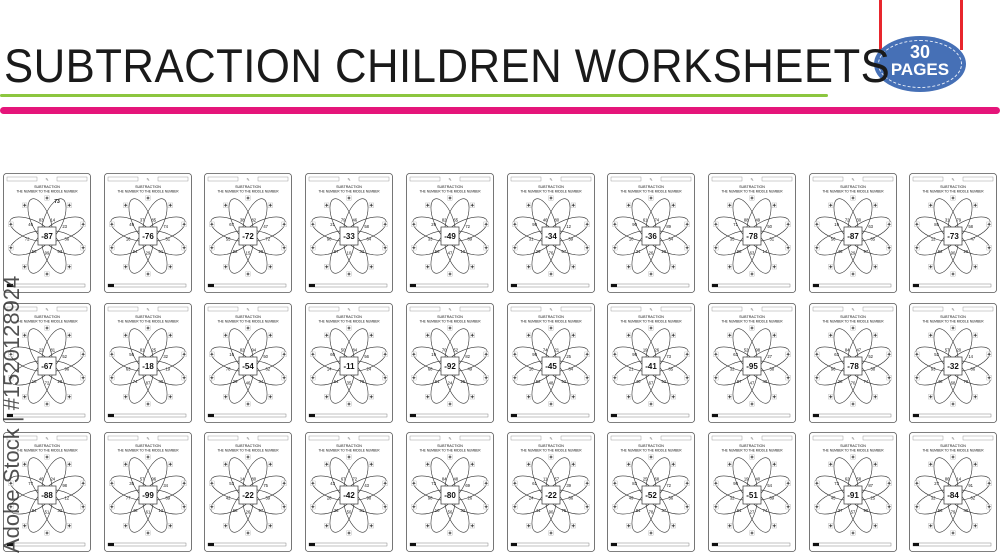  What do you see at coordinates (530, 497) in the screenshot?
I see `petal-number: 24` at bounding box center [530, 497].